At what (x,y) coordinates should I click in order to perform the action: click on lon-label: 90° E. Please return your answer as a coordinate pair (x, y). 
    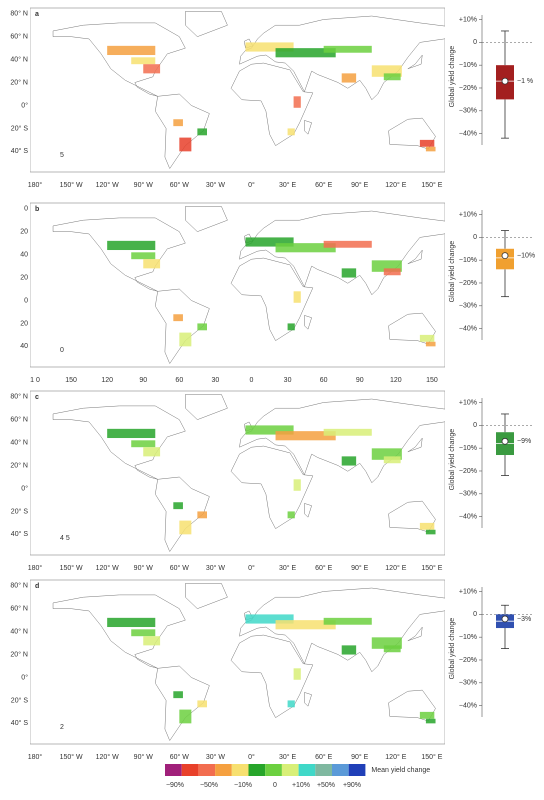
    Looking at the image, I should click on (360, 757).